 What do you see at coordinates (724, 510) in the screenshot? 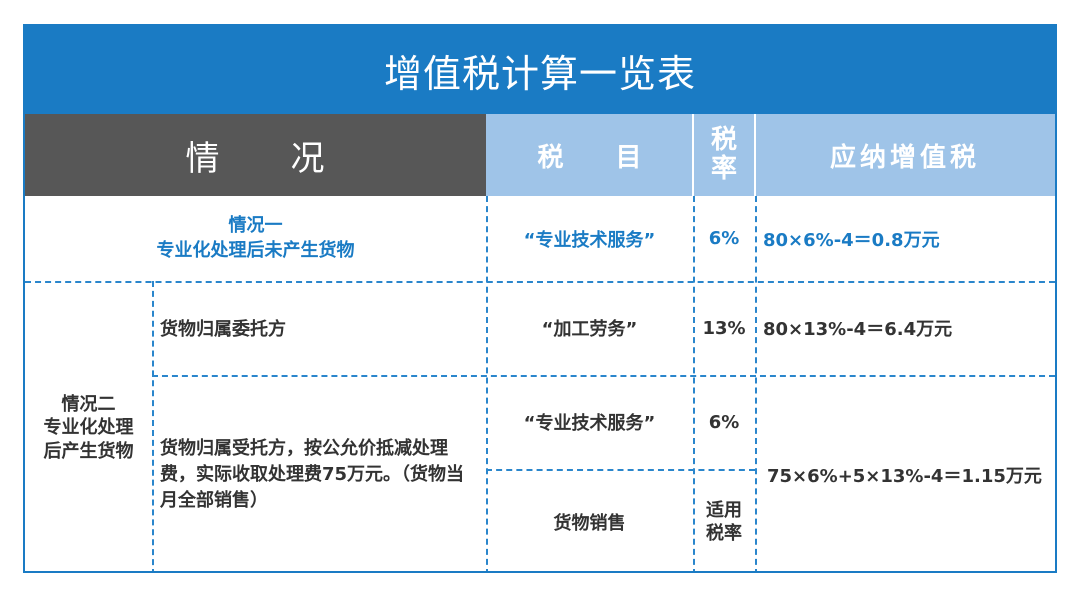
I see `case2b-tax-rate-2-line1: 适用` at bounding box center [724, 510].